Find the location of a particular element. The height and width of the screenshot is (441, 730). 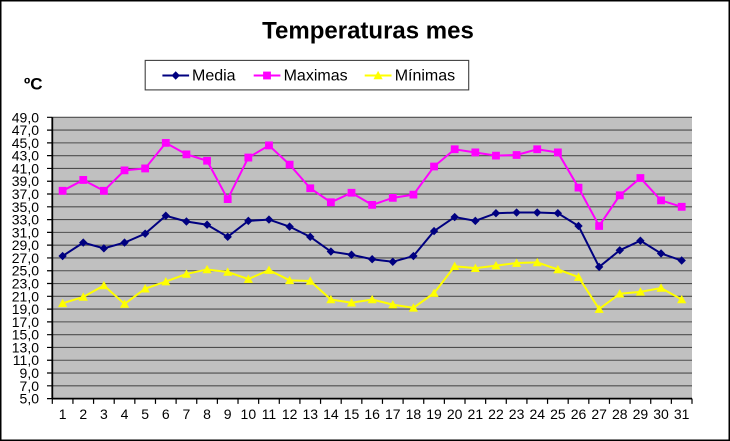

svg-text: 6 is located at coordinates (166, 414).